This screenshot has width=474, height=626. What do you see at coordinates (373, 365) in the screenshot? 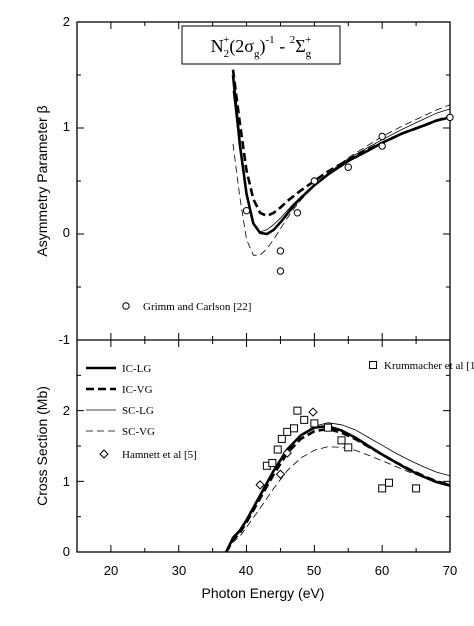
I see `legend-square-marker` at bounding box center [373, 365].